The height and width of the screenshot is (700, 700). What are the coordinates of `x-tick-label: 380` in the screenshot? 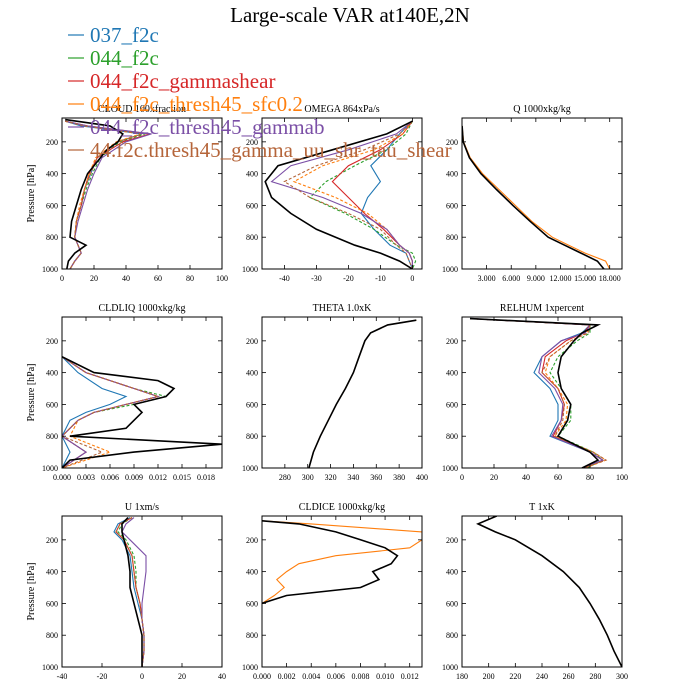 It's located at (399, 477).